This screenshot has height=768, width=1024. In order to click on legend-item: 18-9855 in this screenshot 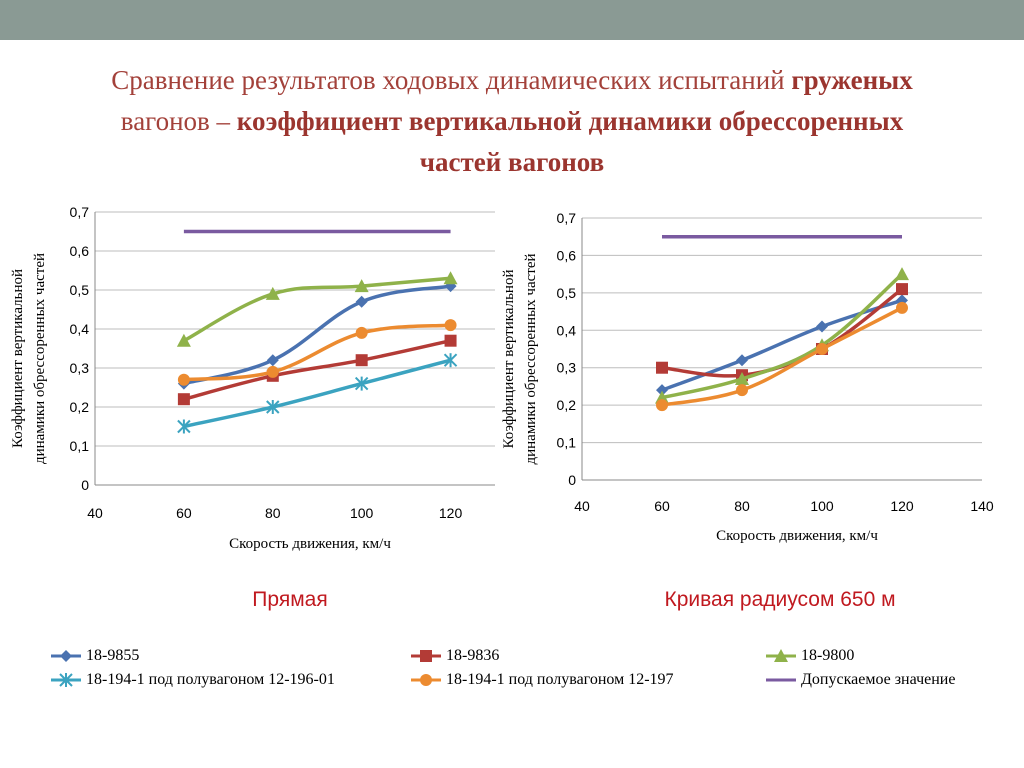, I will do `click(94, 656)`.